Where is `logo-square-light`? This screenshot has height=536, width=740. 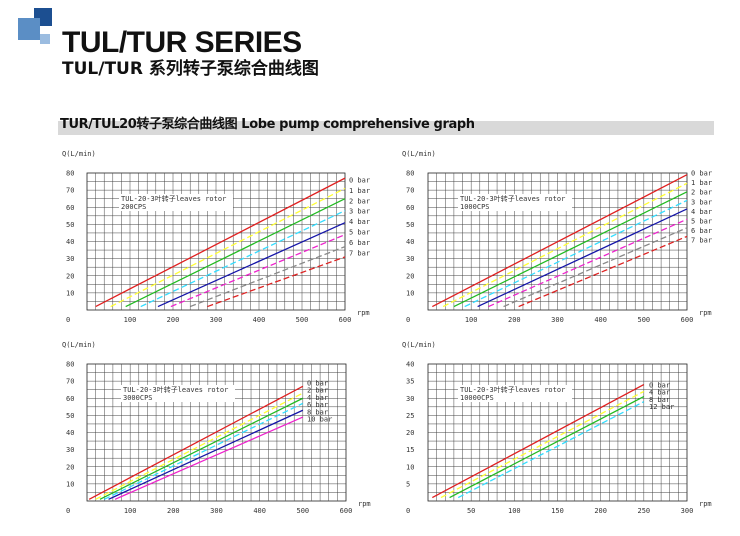 logo-square-light is located at coordinates (45, 39).